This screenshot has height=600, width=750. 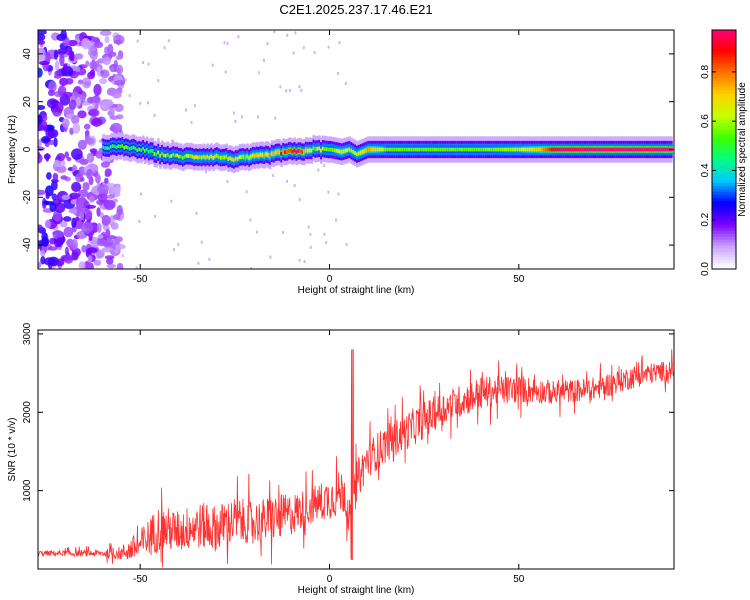 What do you see at coordinates (27, 102) in the screenshot?
I see `y-tick-label: 20` at bounding box center [27, 102].